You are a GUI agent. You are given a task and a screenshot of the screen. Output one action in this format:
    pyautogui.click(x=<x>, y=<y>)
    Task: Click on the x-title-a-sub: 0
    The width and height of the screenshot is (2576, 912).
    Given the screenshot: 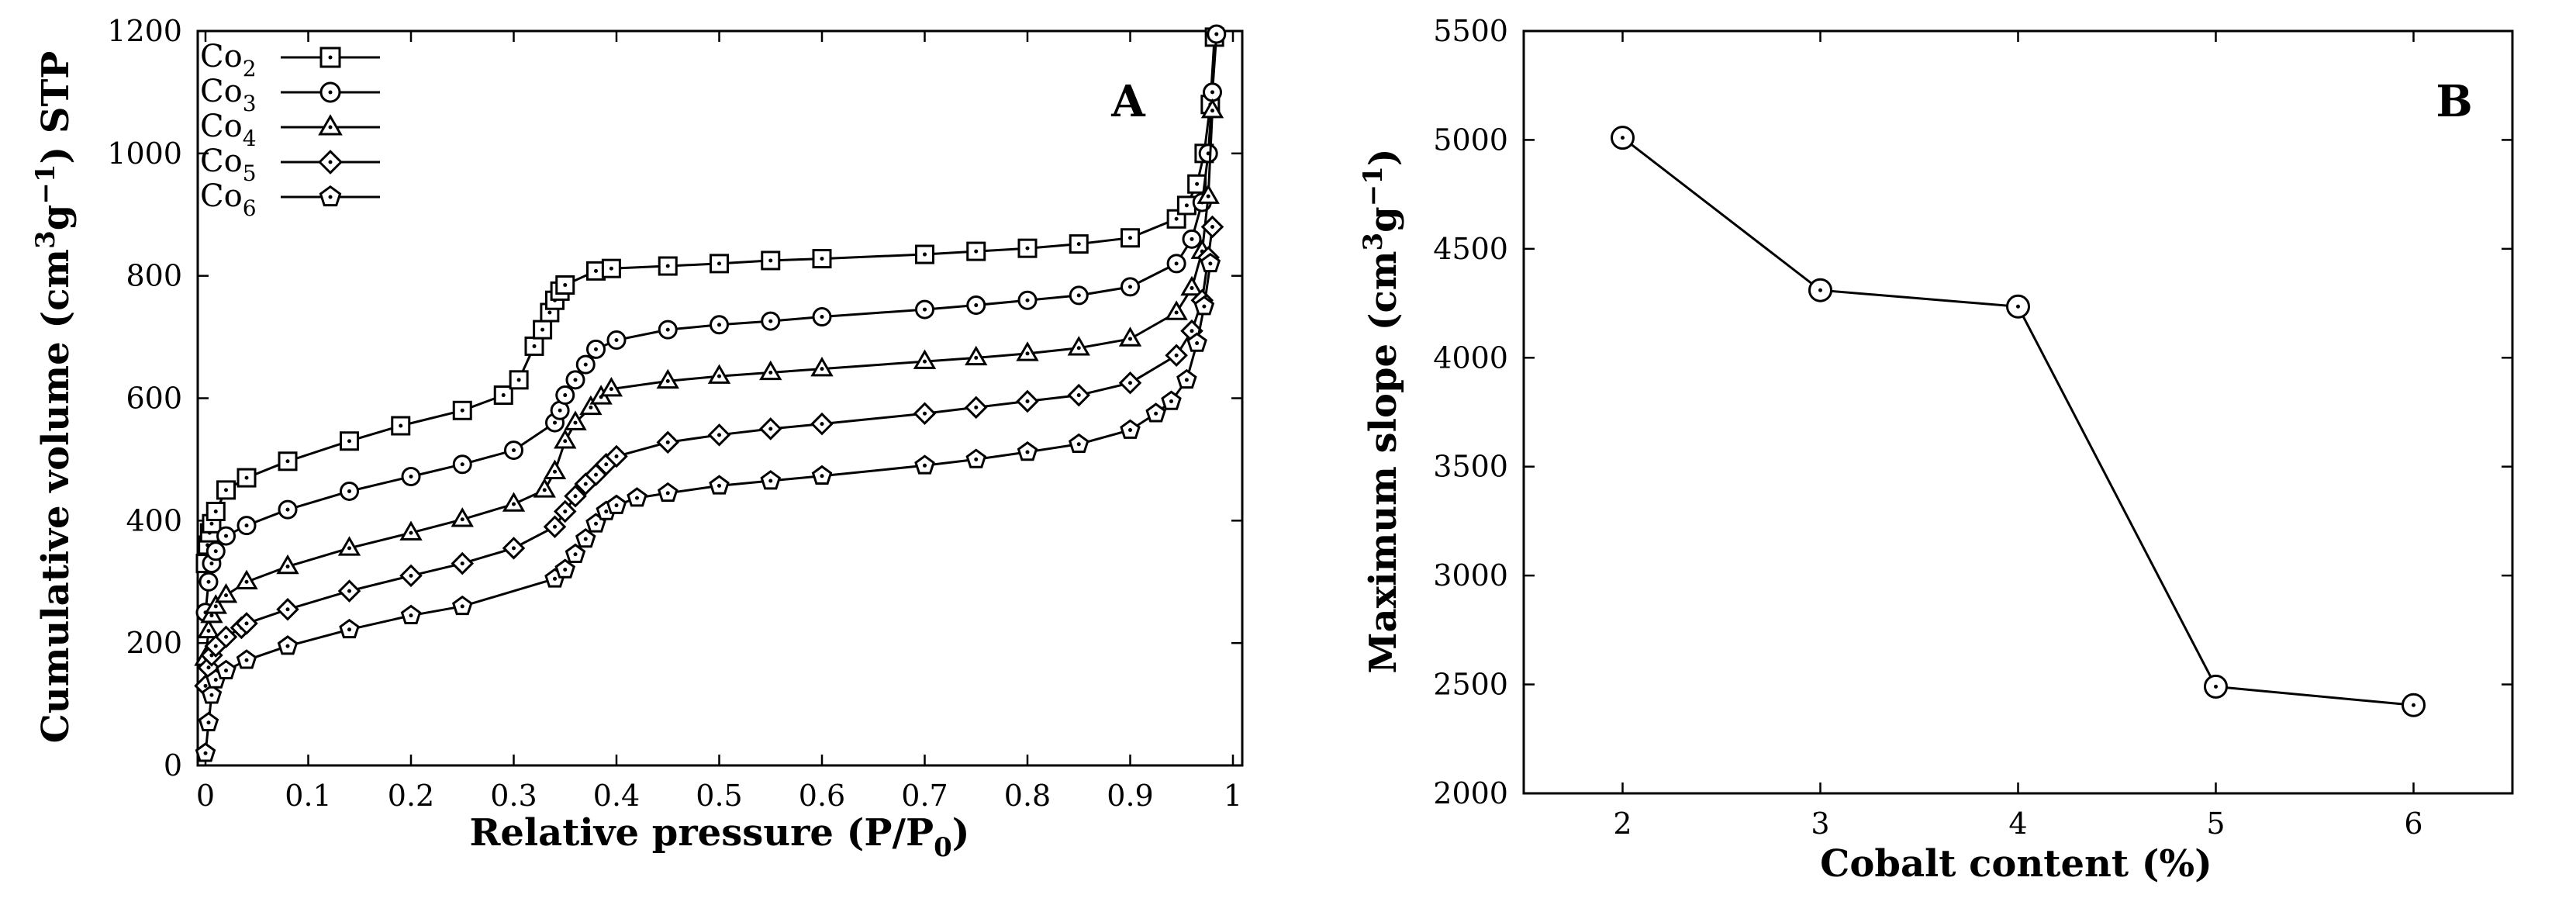 What is the action you would take?
    pyautogui.click(x=943, y=847)
    